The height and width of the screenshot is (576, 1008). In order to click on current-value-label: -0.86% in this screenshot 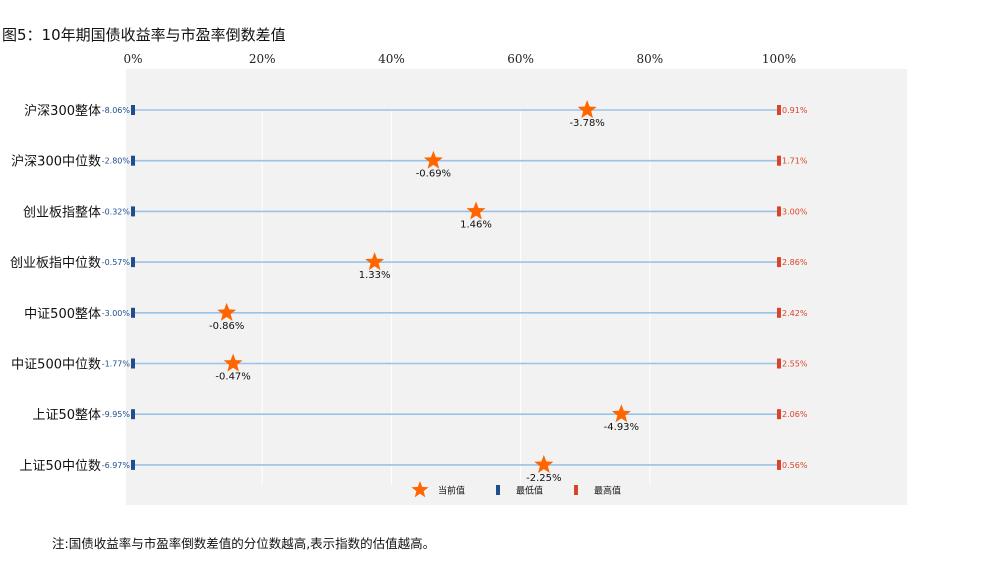, I will do `click(226, 326)`.